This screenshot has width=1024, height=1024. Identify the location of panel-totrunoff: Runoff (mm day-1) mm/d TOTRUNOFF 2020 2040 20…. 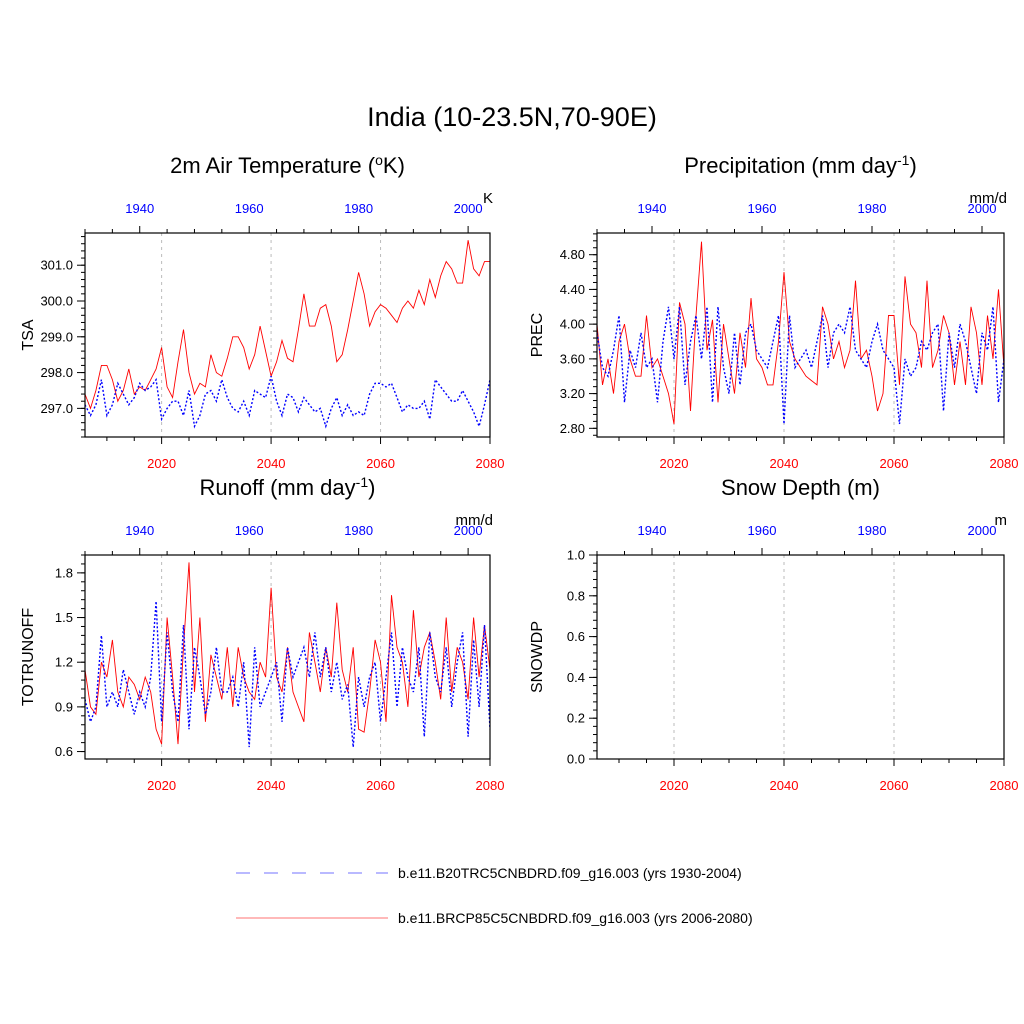
(262, 633).